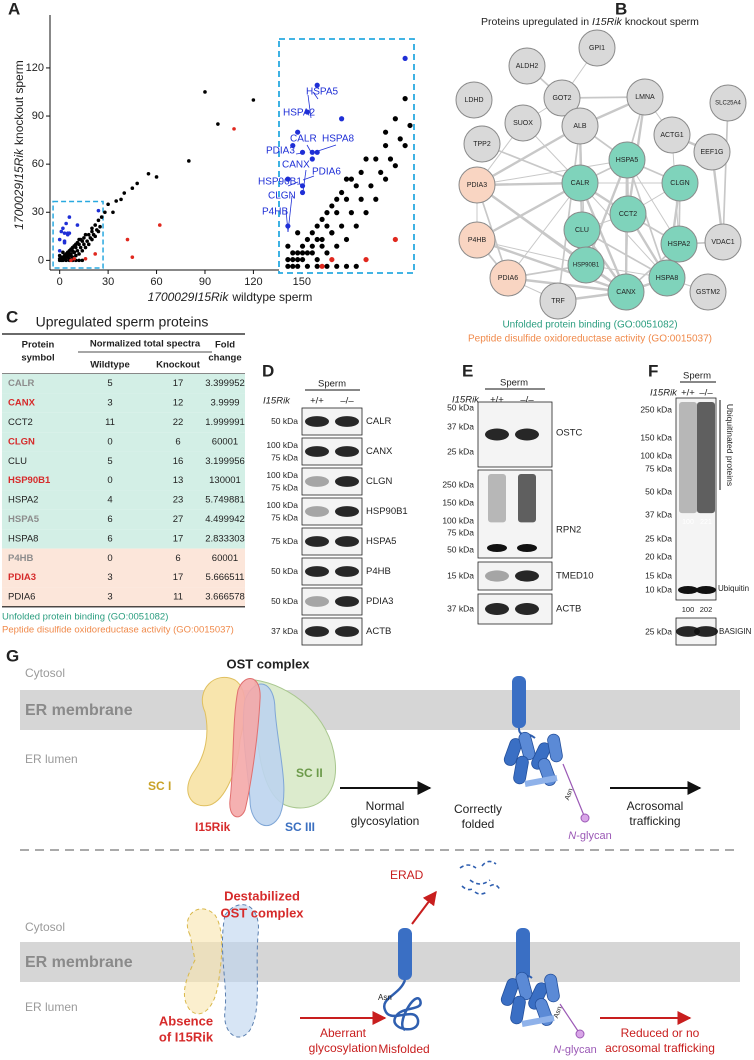  What do you see at coordinates (23, 500) in the screenshot?
I see `cell: HSPA2` at bounding box center [23, 500].